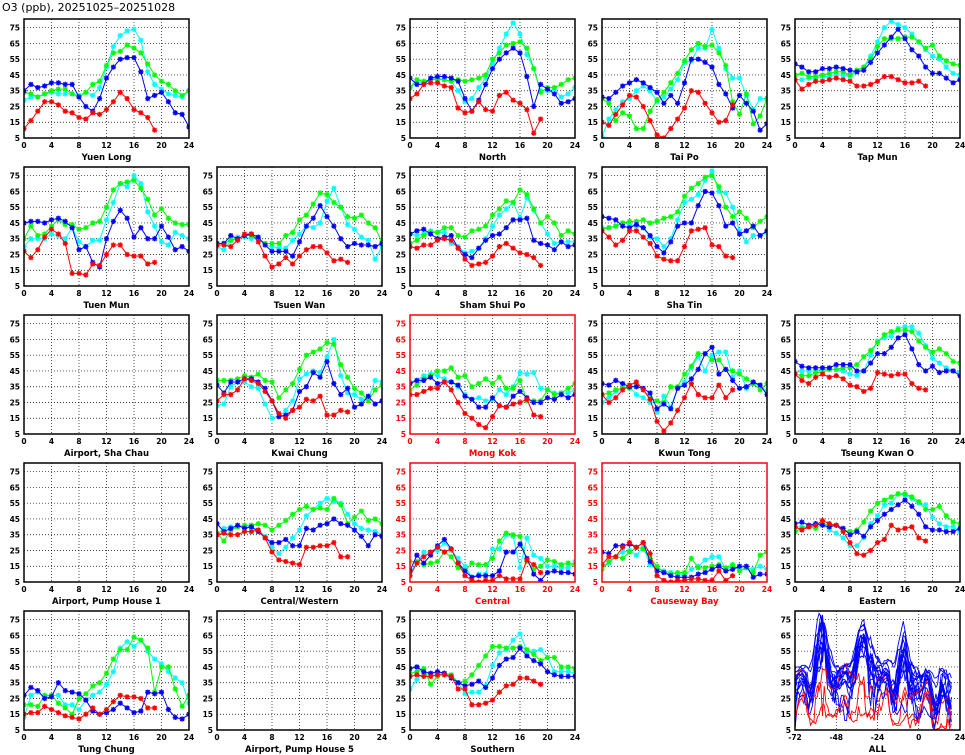 The width and height of the screenshot is (965, 755). I want to click on y-tick-label: 25, so click(786, 550).